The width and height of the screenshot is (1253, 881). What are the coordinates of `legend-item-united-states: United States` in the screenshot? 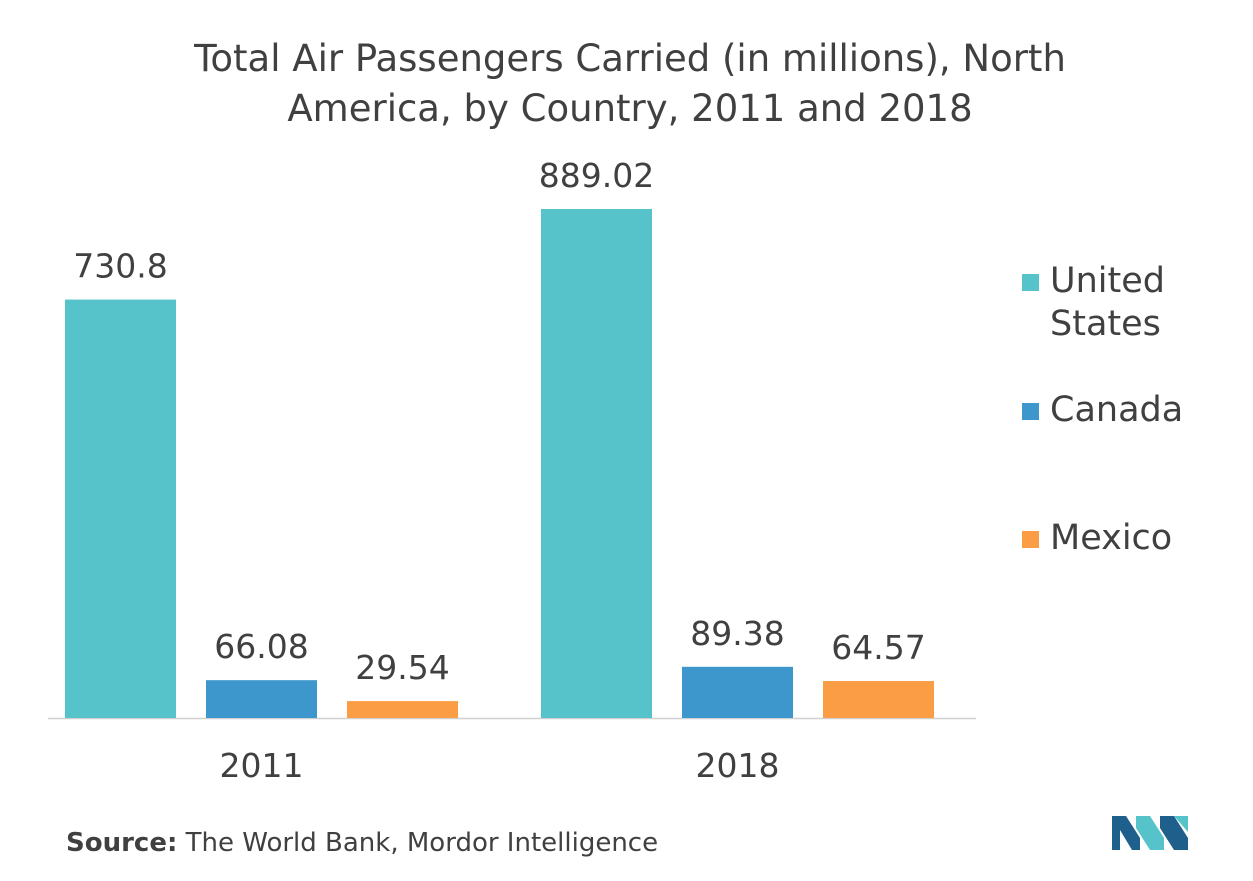 It's located at (1111, 303).